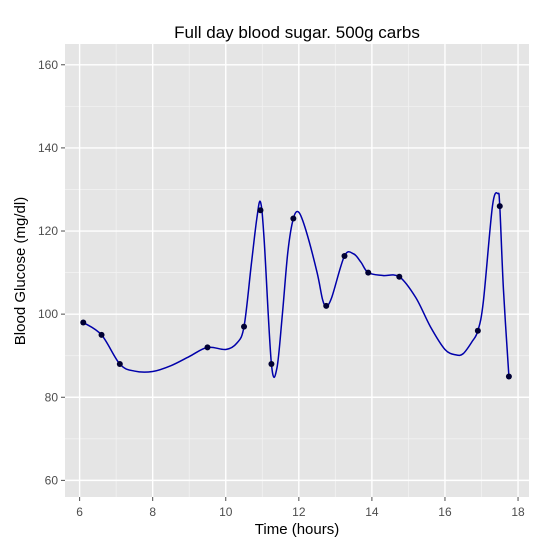  Describe the element at coordinates (51, 272) in the screenshot. I see `y-axis-ticks: 60 80 100 120 140 160` at that location.